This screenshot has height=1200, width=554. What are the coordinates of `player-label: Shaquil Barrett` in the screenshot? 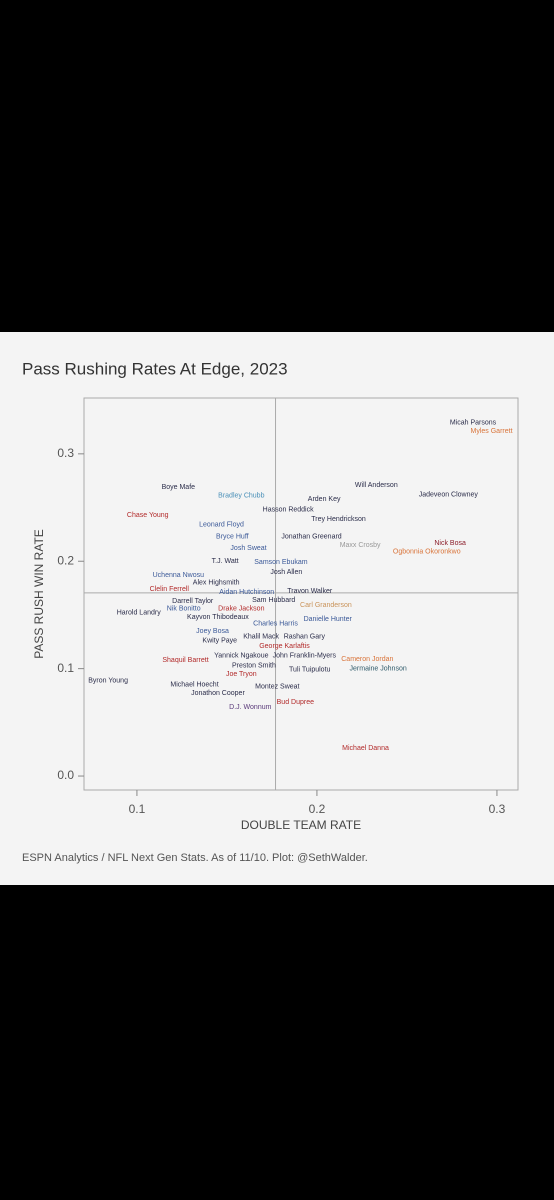 It's located at (185, 660).